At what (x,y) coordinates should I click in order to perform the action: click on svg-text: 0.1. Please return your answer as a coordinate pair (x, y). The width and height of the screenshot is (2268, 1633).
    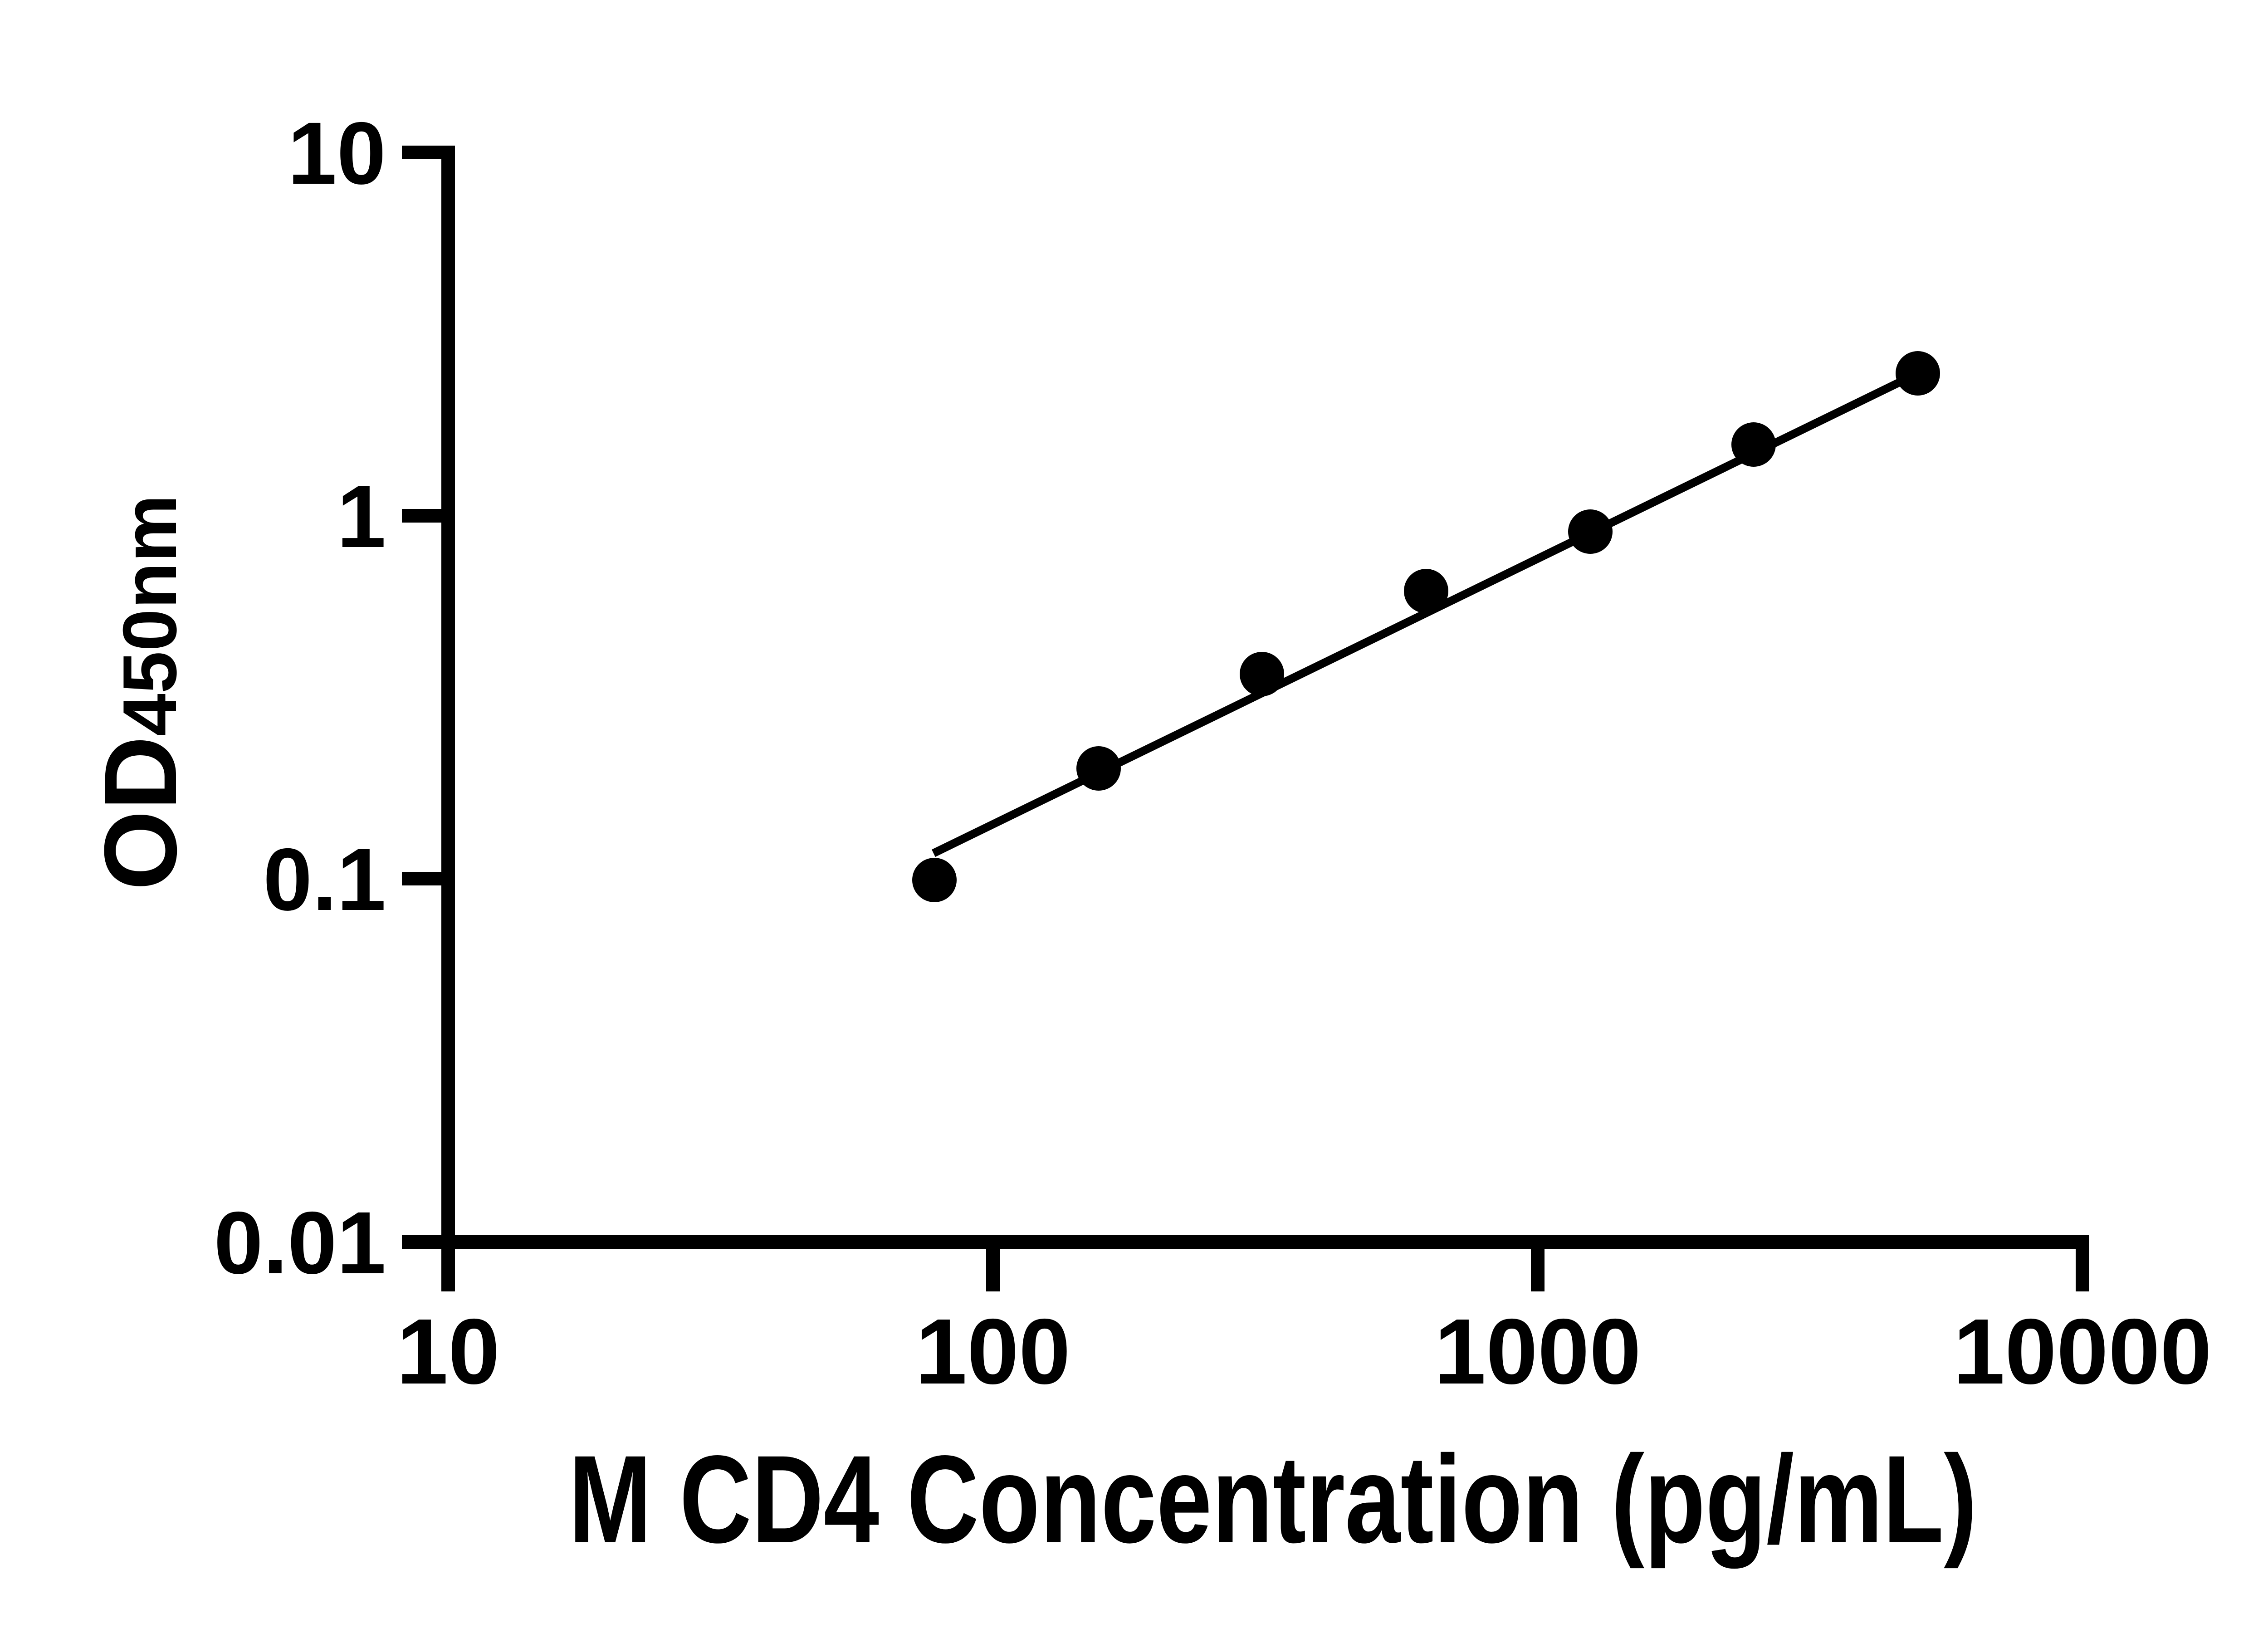
    Looking at the image, I should click on (325, 879).